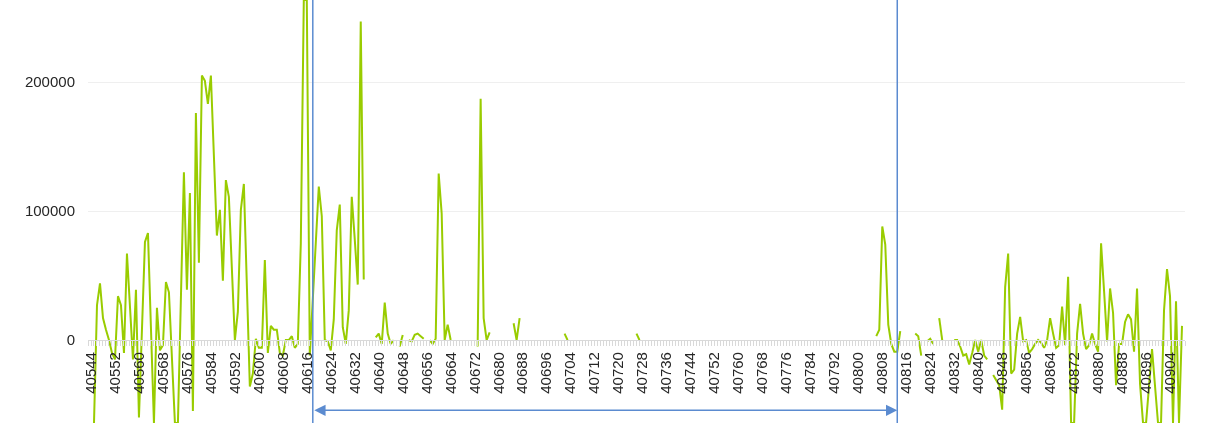  Describe the element at coordinates (1145, 373) in the screenshot. I see `x-tick-label: 40896` at that location.